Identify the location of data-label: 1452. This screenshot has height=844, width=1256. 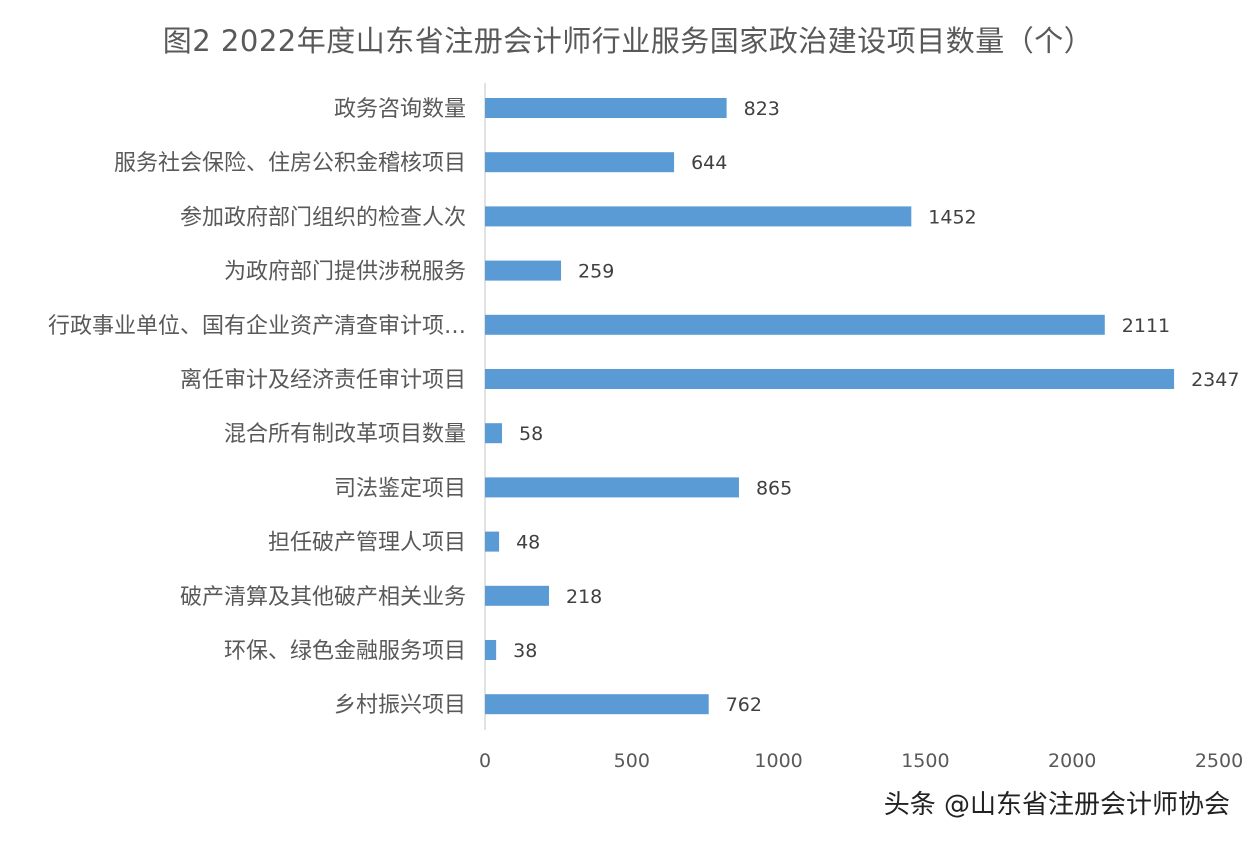
(952, 217).